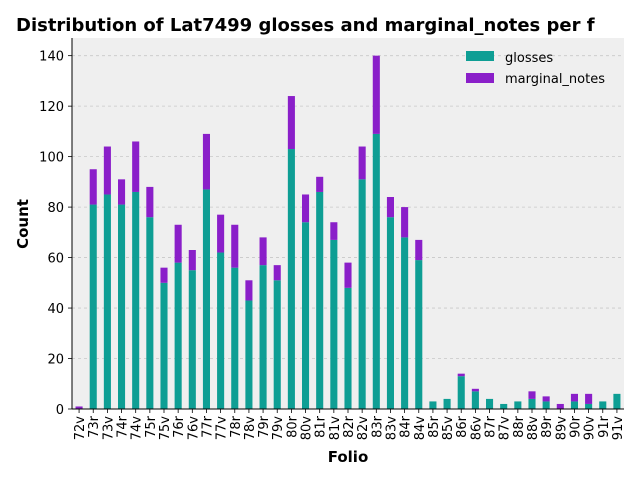  I want to click on x-tick-label: 79r, so click(264, 426).